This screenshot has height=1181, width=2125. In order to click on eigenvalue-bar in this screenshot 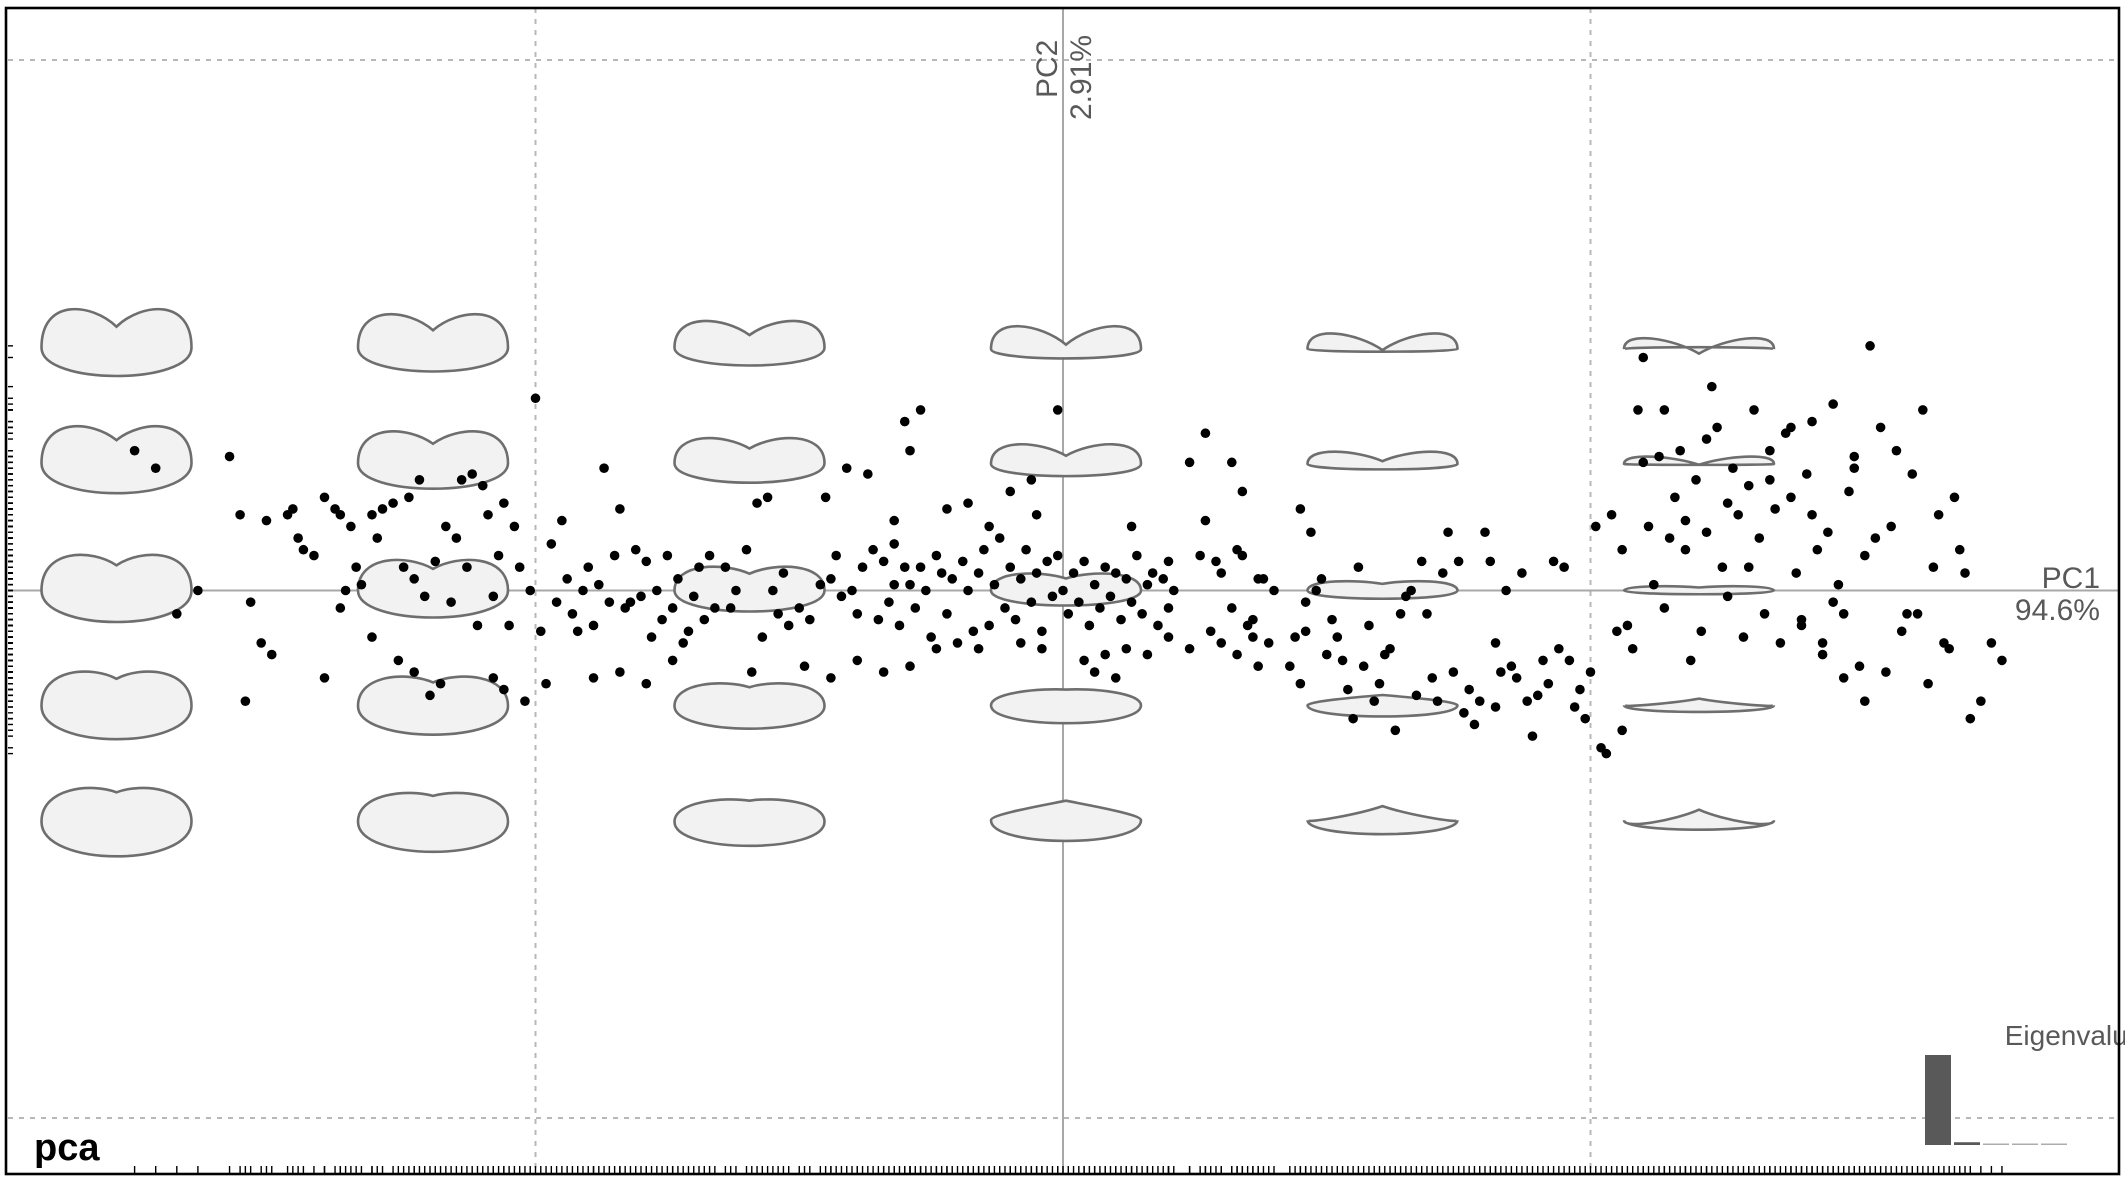, I will do `click(1967, 1143)`.